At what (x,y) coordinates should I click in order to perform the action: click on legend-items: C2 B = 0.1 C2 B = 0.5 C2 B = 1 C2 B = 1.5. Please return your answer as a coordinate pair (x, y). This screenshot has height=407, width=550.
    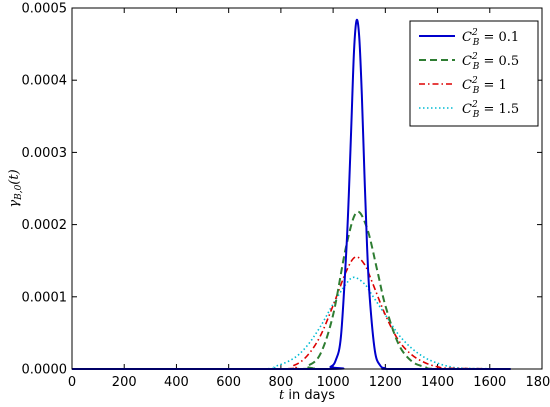
    Looking at the image, I should click on (469, 74).